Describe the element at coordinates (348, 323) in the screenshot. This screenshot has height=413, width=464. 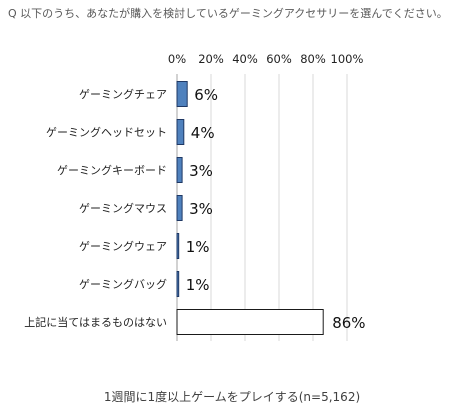
I see `value-label: 86%` at that location.